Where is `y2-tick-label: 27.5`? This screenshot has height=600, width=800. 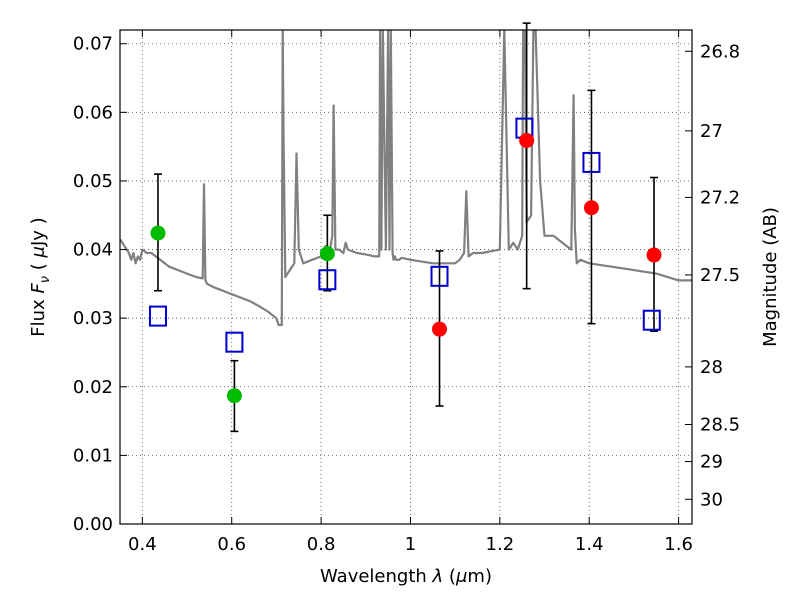
y2-tick-label: 27.5 is located at coordinates (720, 275).